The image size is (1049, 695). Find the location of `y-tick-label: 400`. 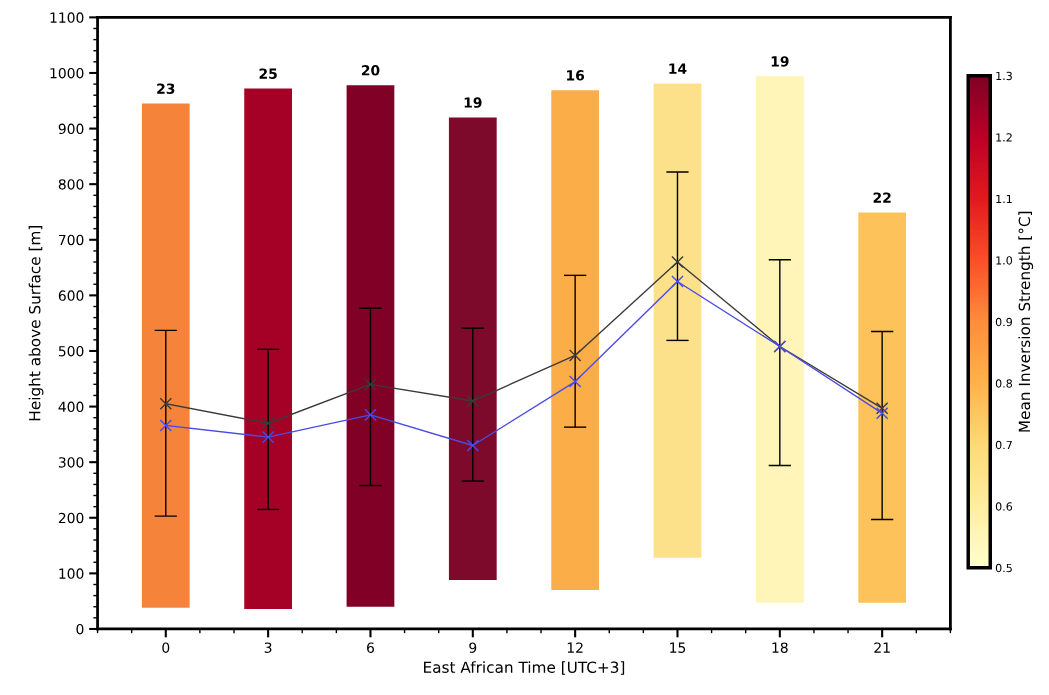

y-tick-label: 400 is located at coordinates (71, 407).